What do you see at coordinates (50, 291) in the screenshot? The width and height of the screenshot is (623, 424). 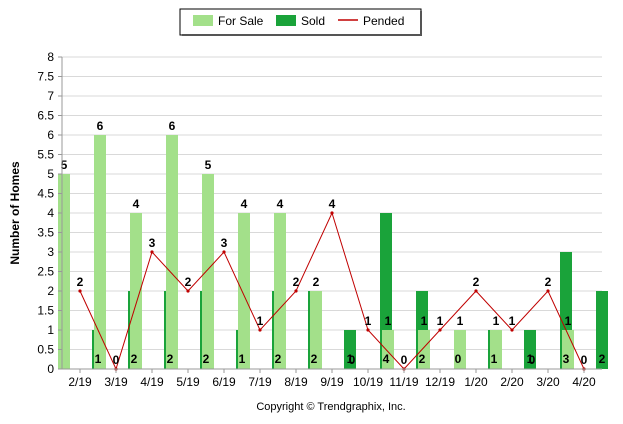 I see `y-tick-label: 2` at bounding box center [50, 291].